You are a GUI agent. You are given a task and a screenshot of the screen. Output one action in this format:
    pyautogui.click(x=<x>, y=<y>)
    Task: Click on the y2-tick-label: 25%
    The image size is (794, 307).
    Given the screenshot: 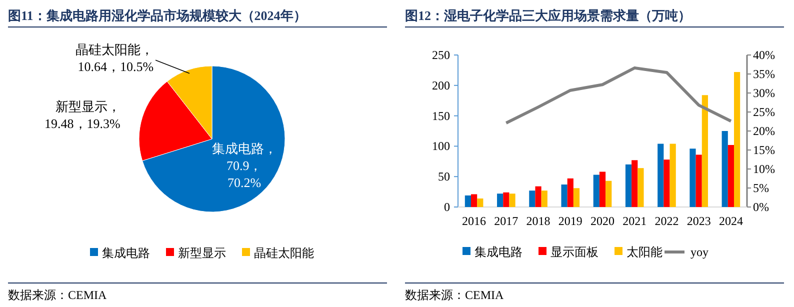 What is the action you would take?
    pyautogui.click(x=764, y=112)
    